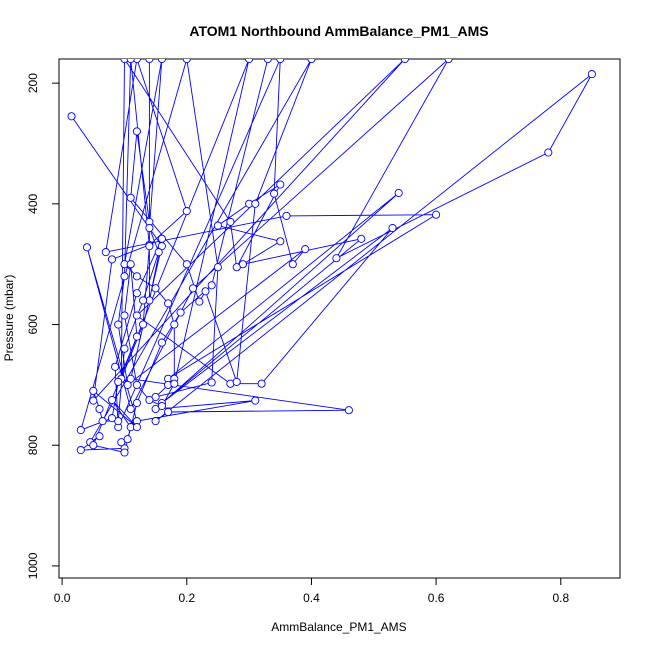 The image size is (650, 650). Describe the element at coordinates (62, 598) in the screenshot. I see `x-tick-label: 0.0` at that location.